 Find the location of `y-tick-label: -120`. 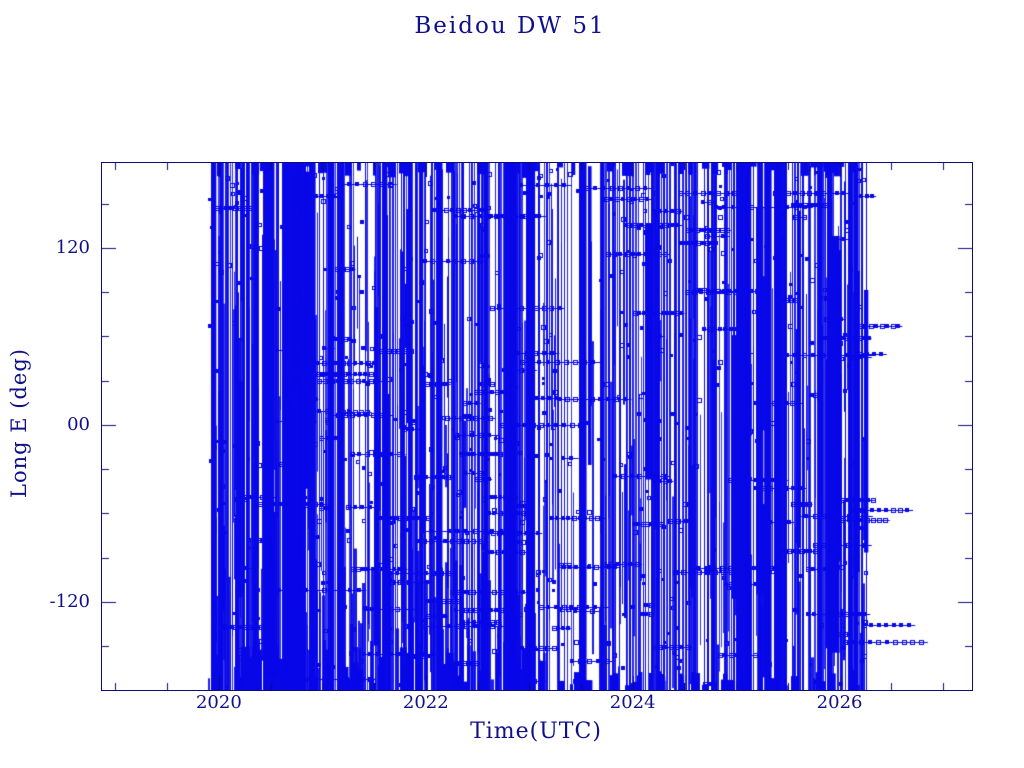

y-tick-label: -120 is located at coordinates (69, 601).